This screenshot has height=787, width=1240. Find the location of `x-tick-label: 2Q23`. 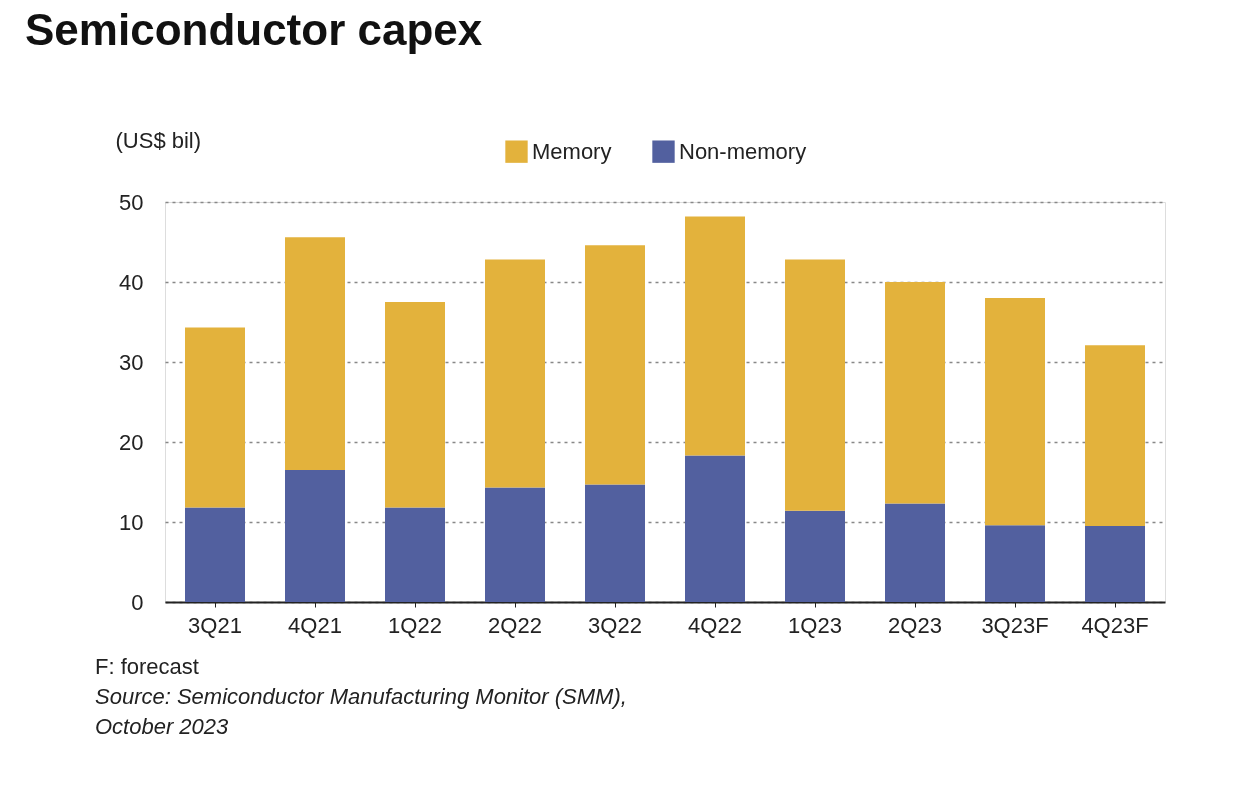

x-tick-label: 2Q23 is located at coordinates (915, 625).